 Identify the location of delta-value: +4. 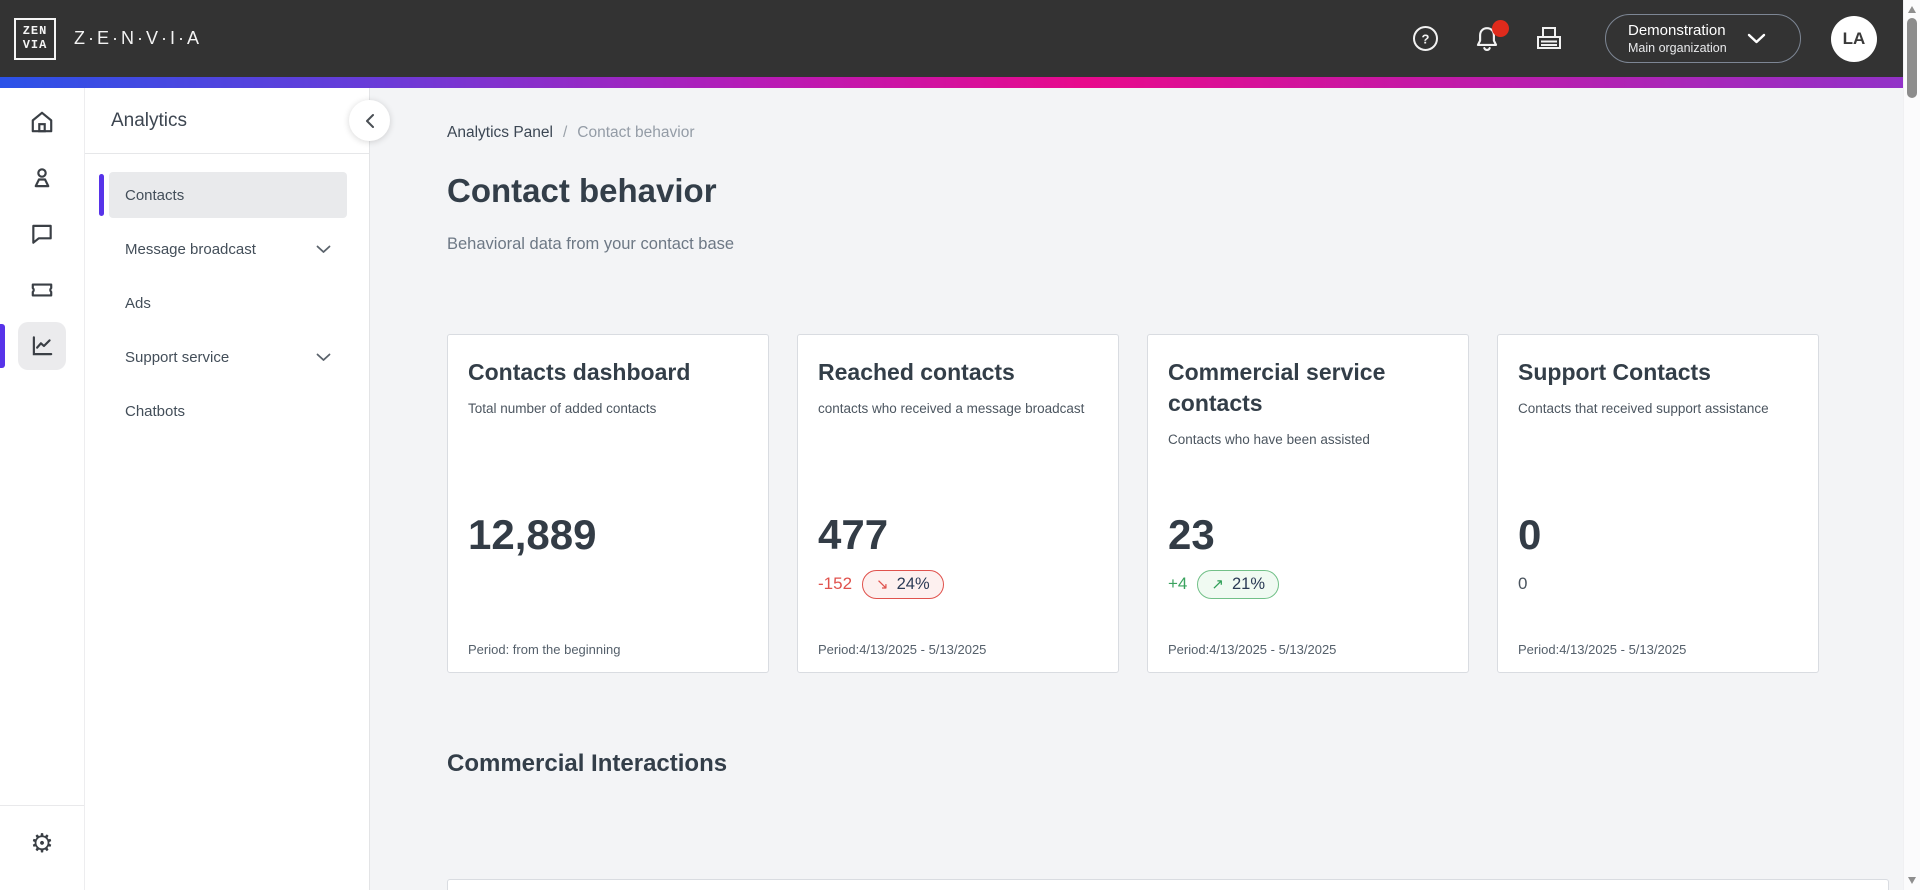
(1178, 583).